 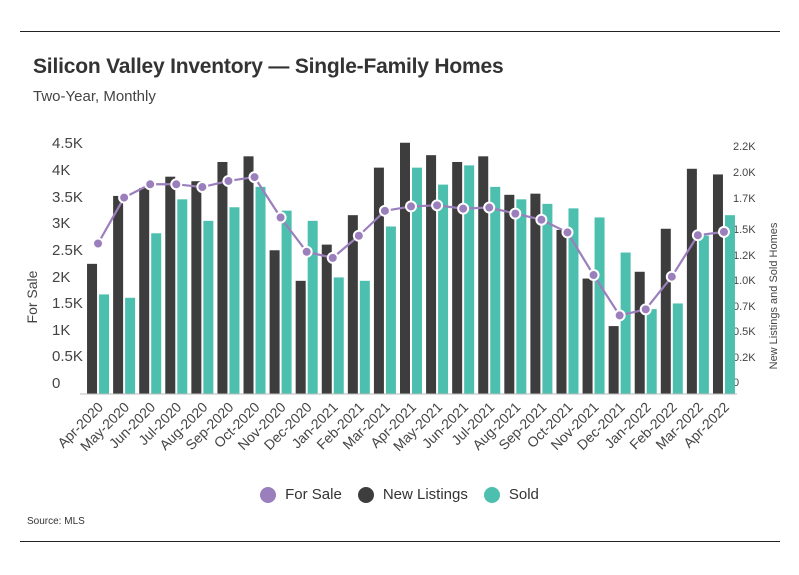 What do you see at coordinates (736, 383) in the screenshot?
I see `right-axis-tick-label: 0` at bounding box center [736, 383].